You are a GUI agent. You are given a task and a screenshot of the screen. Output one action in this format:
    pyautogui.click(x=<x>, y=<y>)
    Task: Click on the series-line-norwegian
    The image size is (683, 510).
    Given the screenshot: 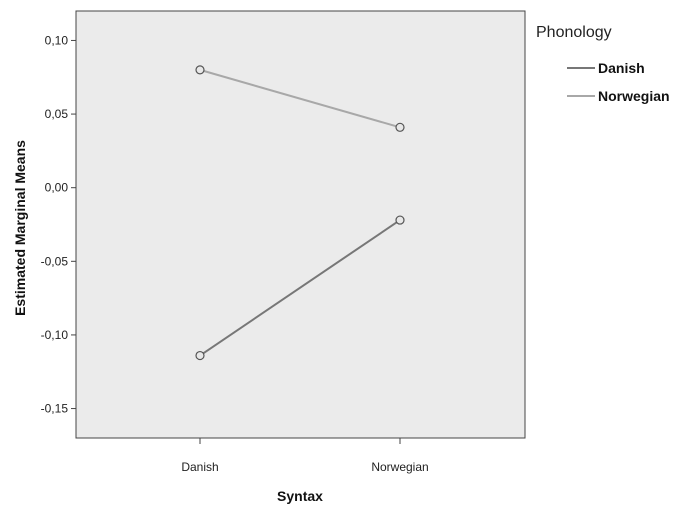 What is the action you would take?
    pyautogui.click(x=300, y=98)
    